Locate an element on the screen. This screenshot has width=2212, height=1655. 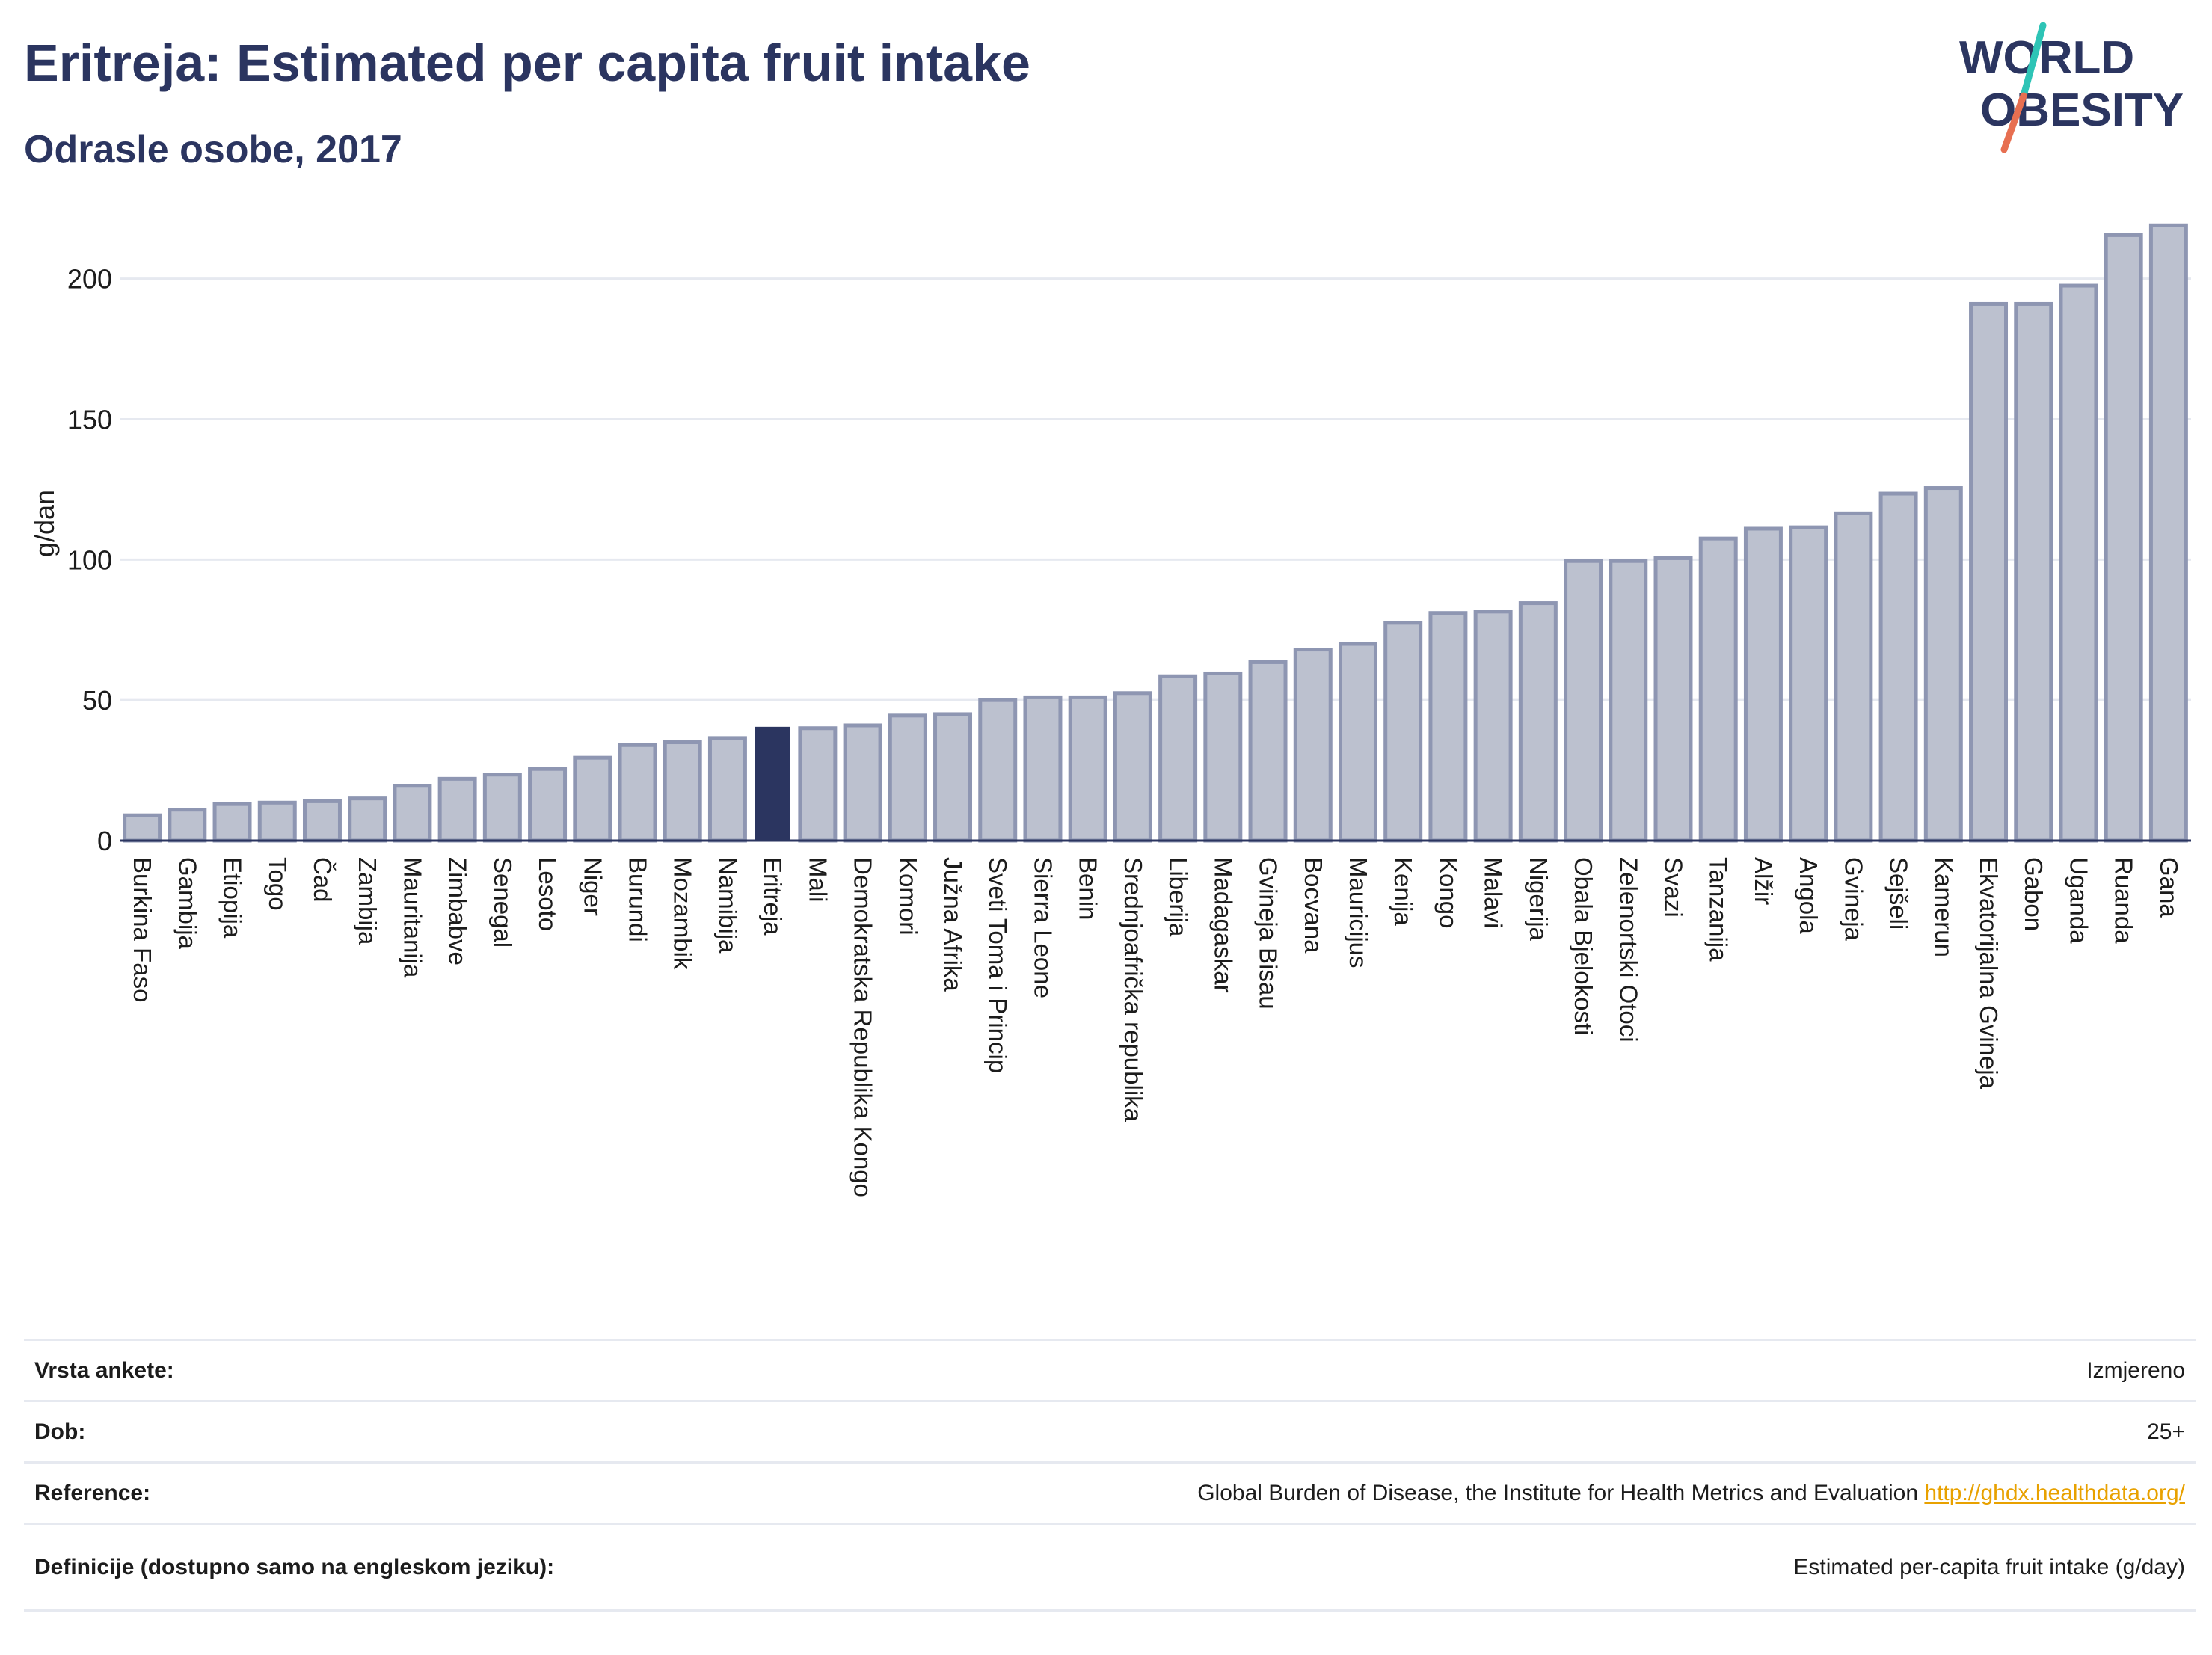
x-tick-label-21: Benin is located at coordinates (1088, 888).